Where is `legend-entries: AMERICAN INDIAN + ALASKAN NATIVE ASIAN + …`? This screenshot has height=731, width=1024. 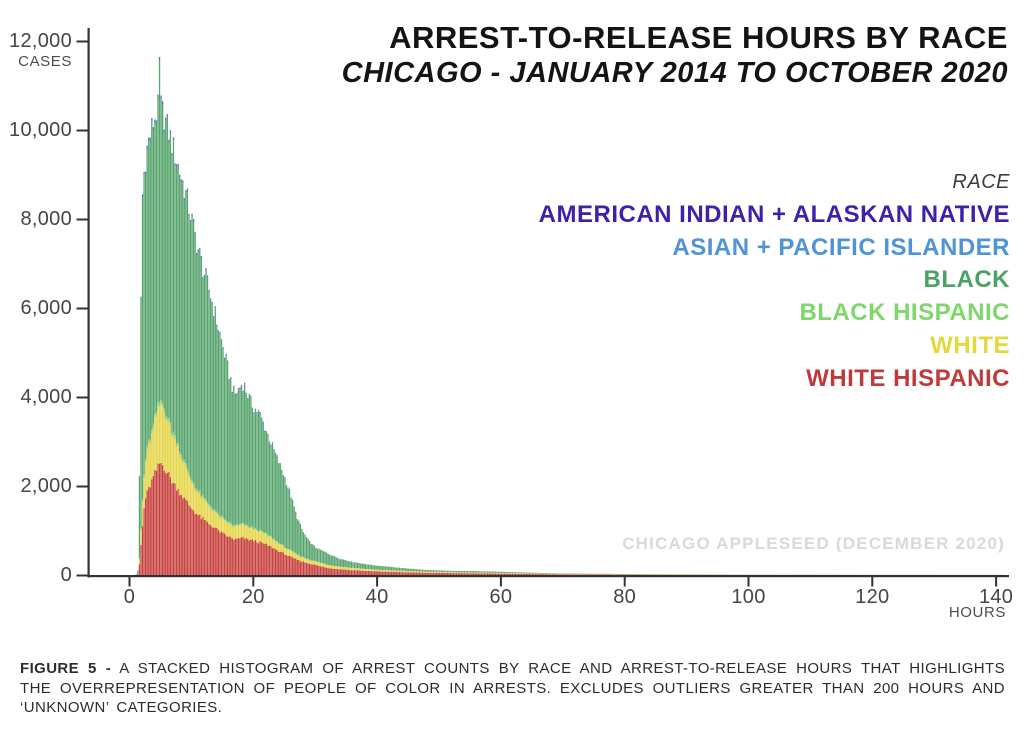 legend-entries: AMERICAN INDIAN + ALASKAN NATIVE ASIAN + … is located at coordinates (774, 297).